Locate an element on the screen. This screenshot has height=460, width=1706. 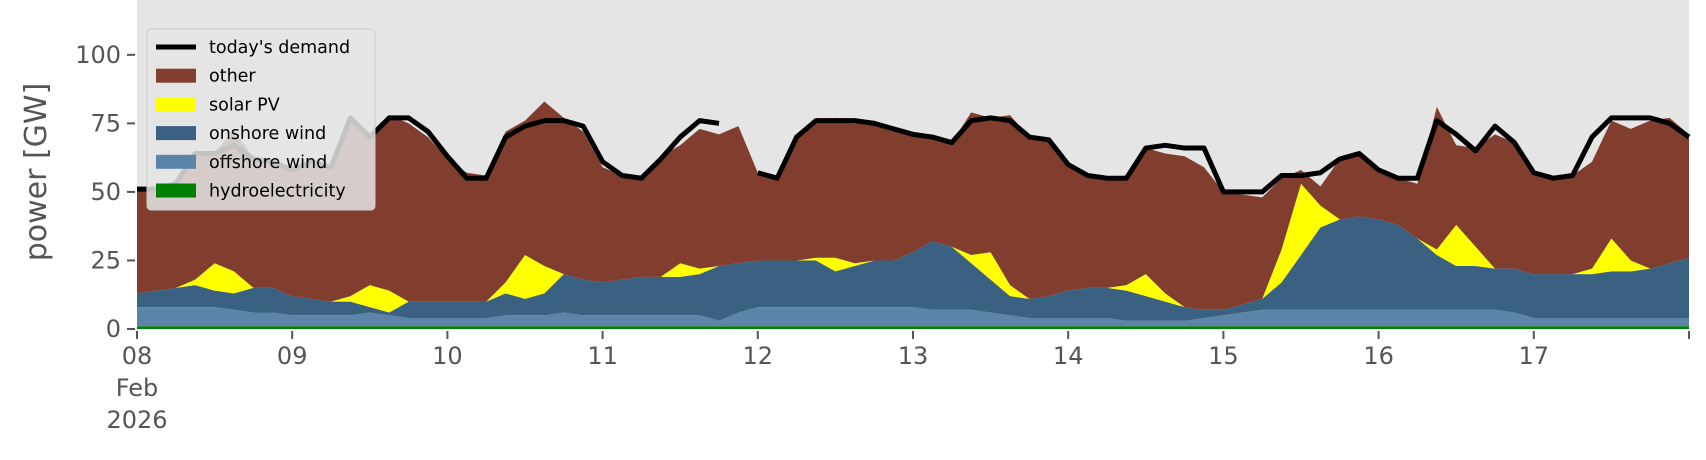
x-tick-label: 11 is located at coordinates (602, 356).